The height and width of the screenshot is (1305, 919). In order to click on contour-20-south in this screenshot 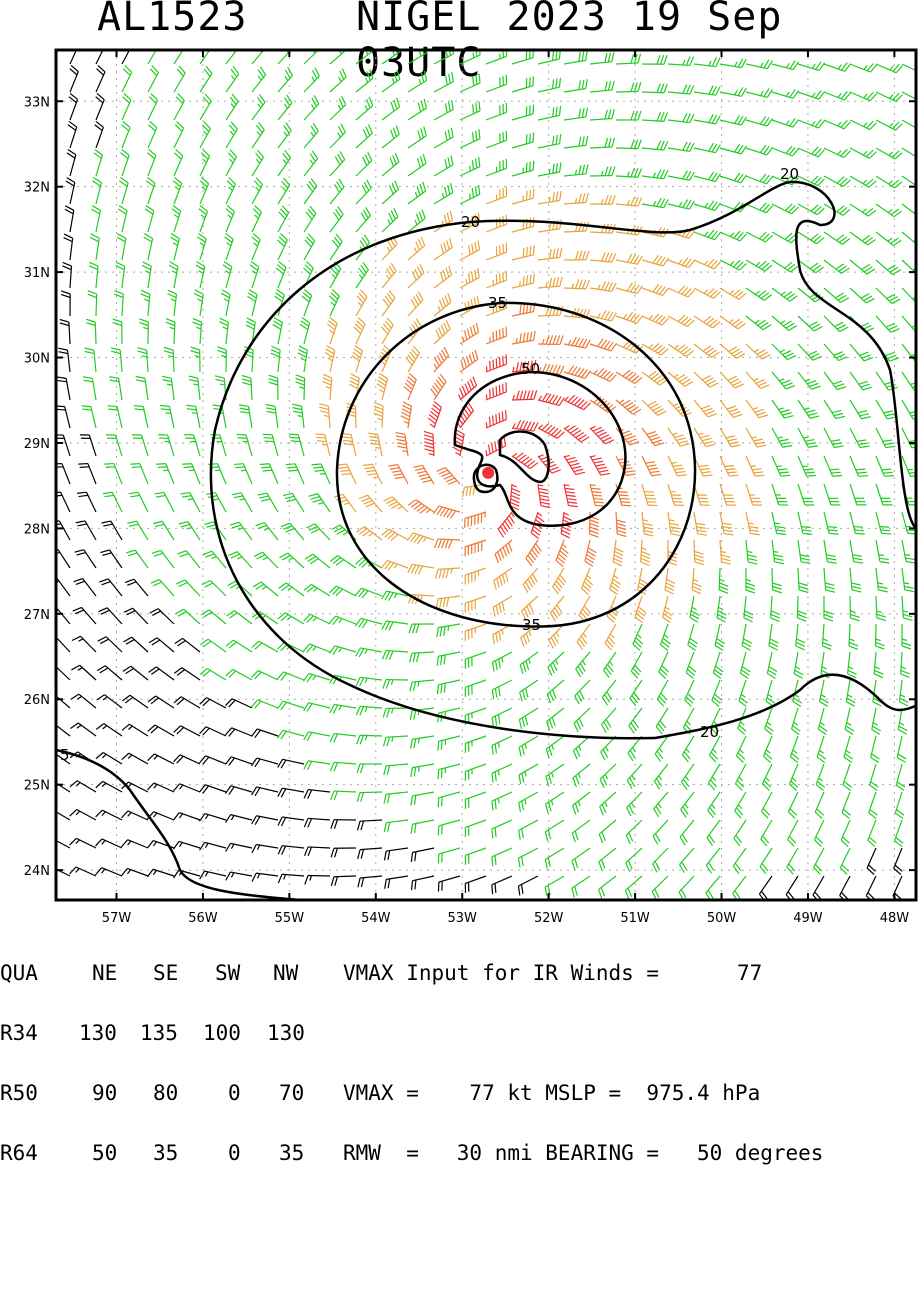, I will do `click(786, 706)`.